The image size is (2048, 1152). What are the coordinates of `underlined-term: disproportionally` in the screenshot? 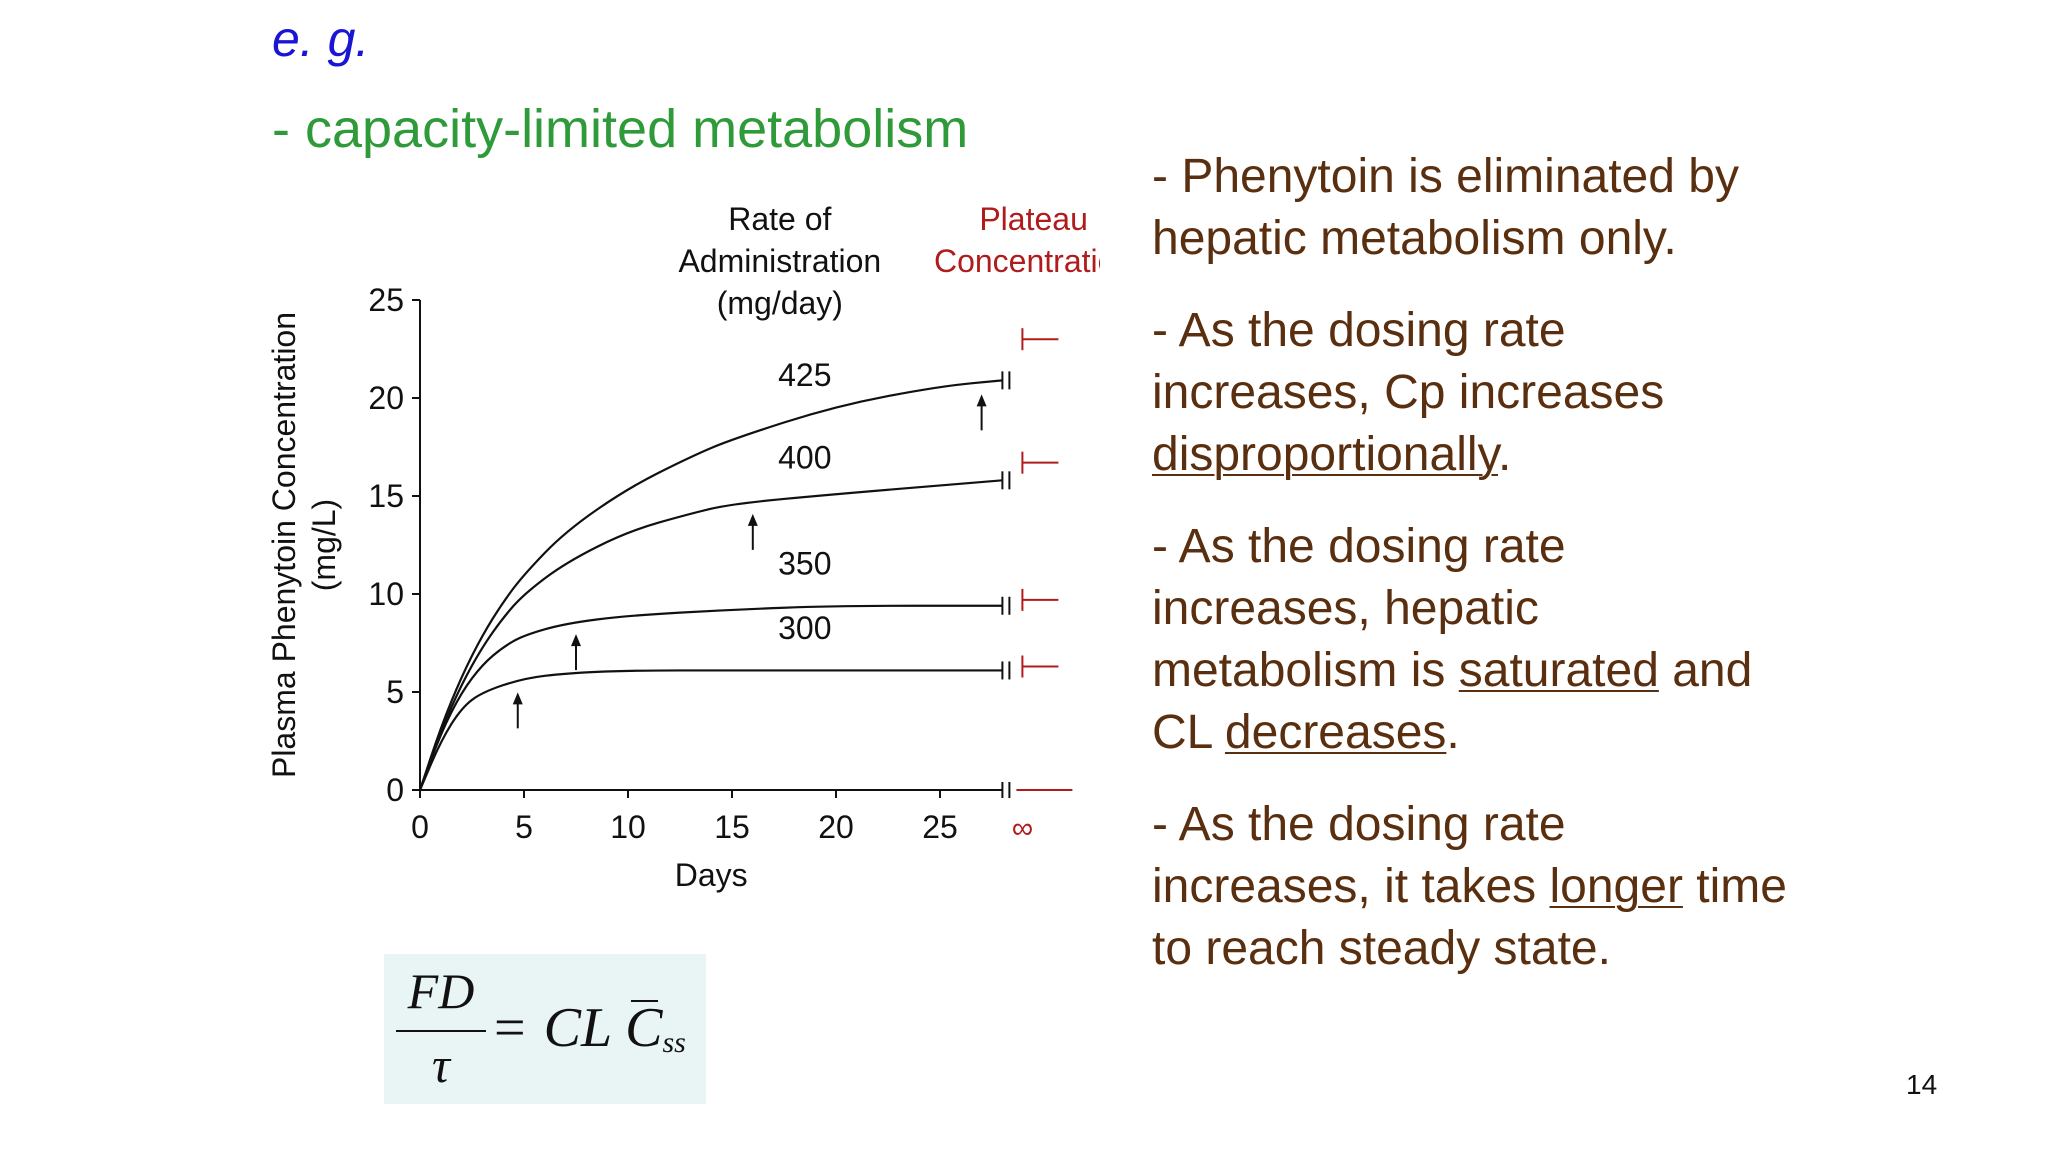 It's located at (1325, 454).